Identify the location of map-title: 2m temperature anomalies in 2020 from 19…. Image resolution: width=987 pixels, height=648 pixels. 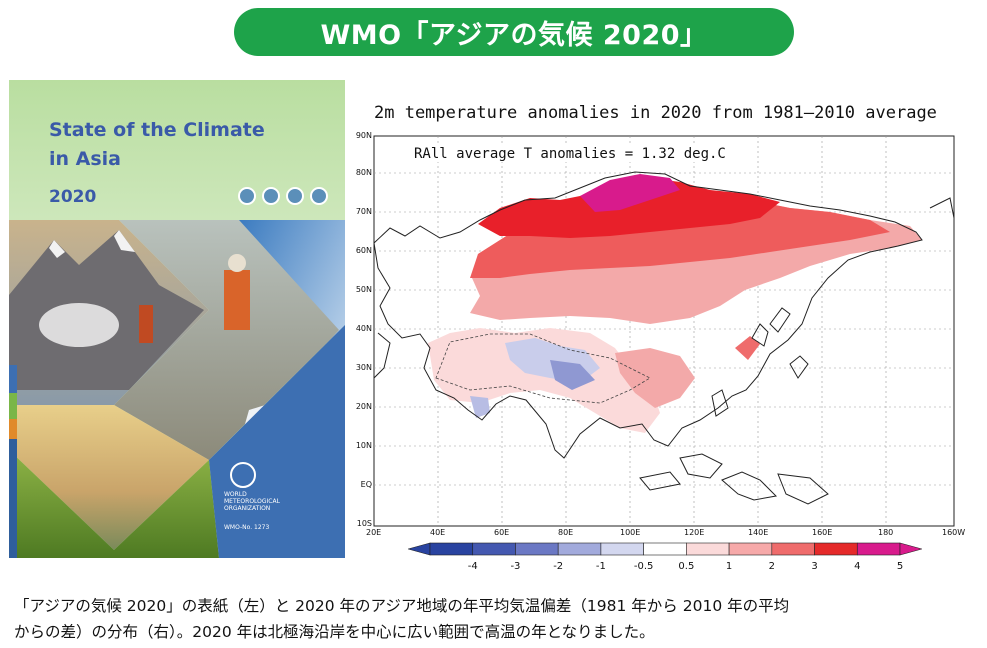
(655, 113).